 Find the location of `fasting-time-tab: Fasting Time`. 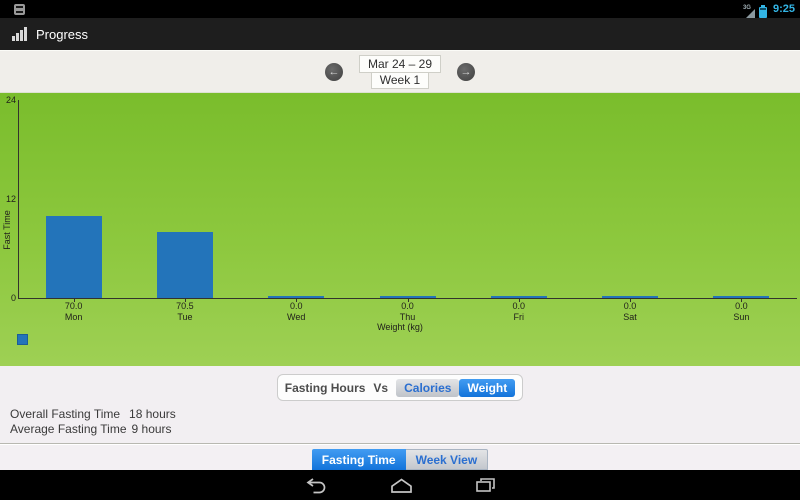

fasting-time-tab: Fasting Time is located at coordinates (358, 459).